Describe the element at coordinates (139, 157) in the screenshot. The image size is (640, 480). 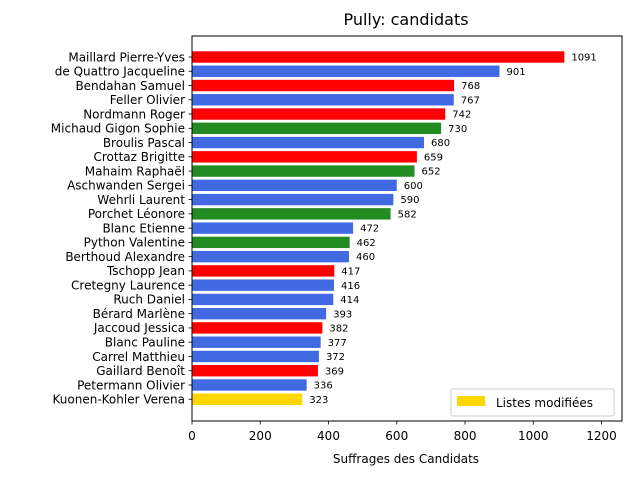
I see `category-label: Crottaz Brigitte` at that location.